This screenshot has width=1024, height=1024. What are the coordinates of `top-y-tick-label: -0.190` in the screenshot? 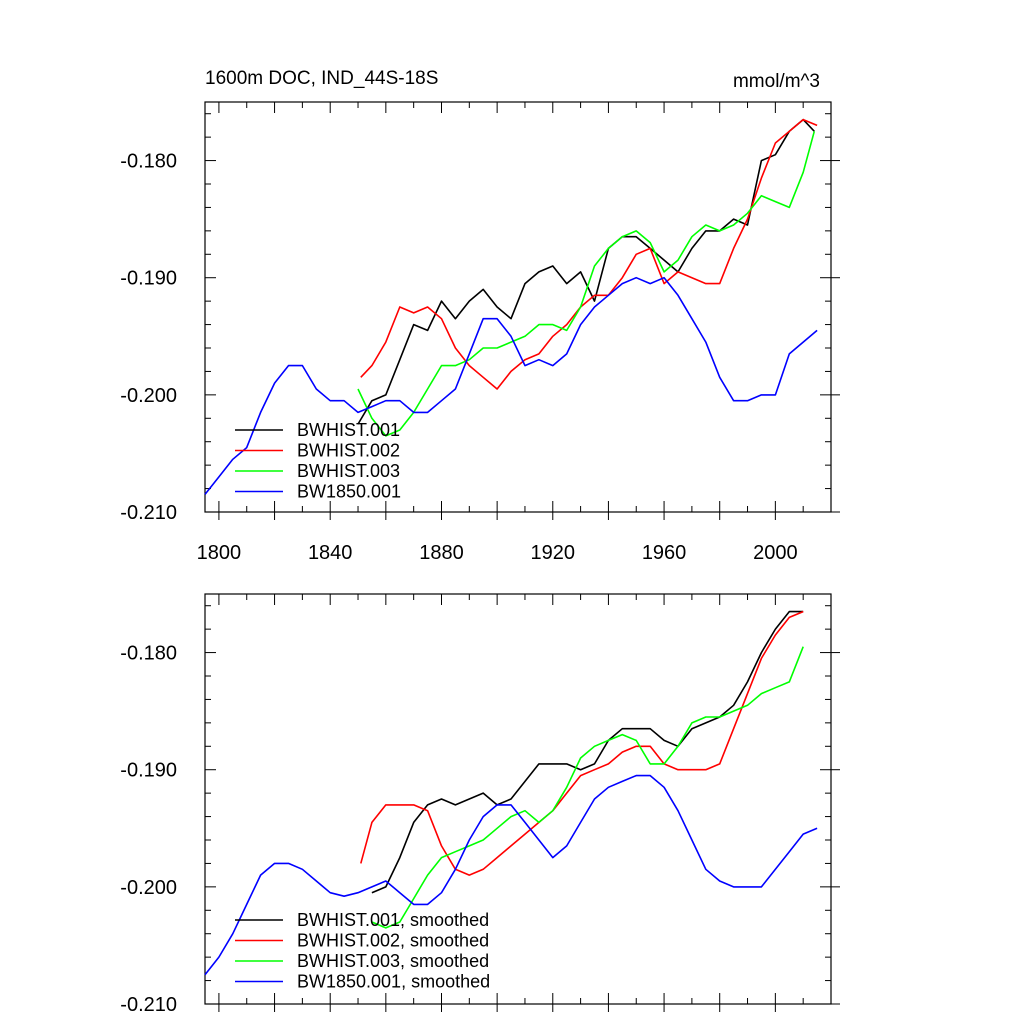 It's located at (148, 279).